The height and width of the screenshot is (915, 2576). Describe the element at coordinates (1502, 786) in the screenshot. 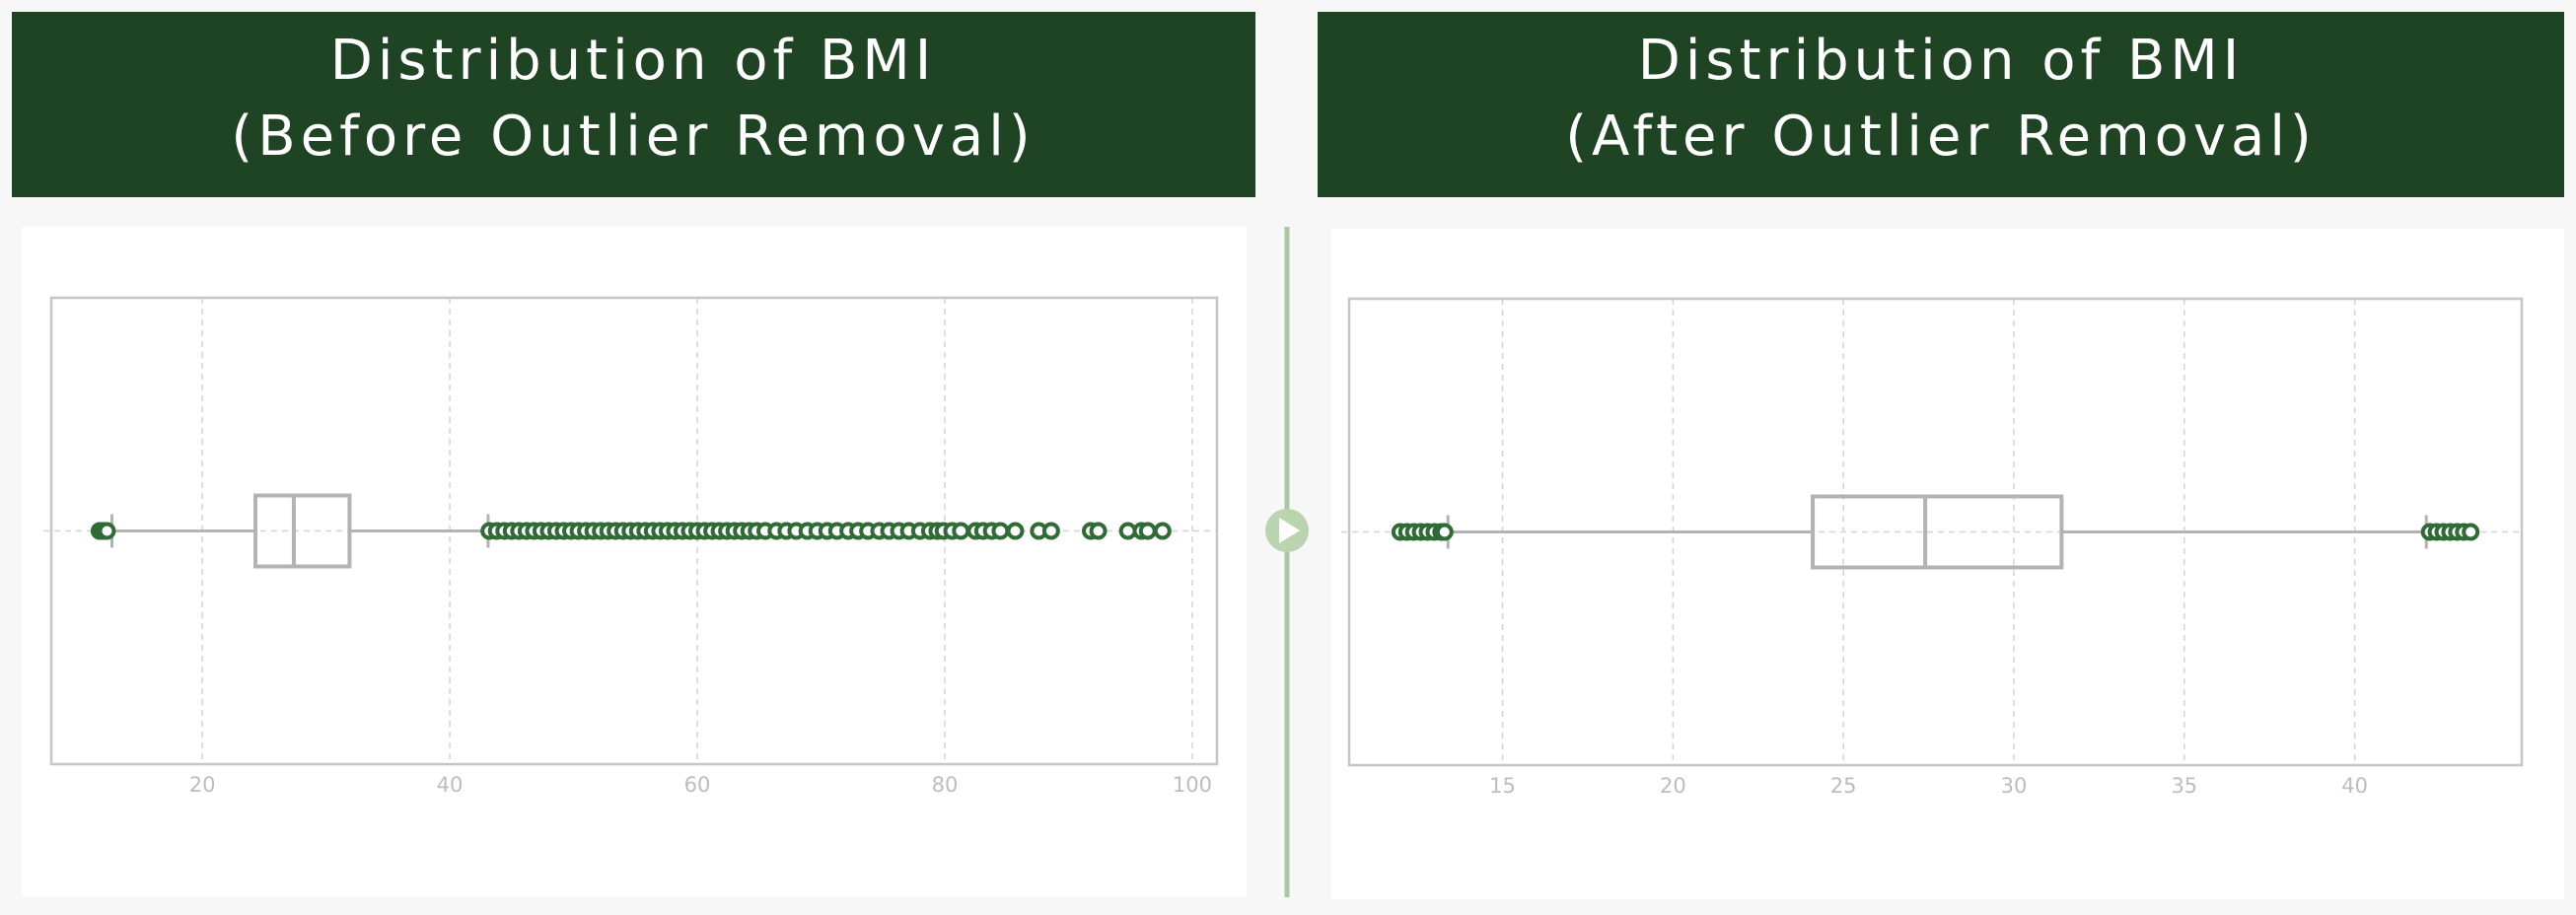

I see `x-tick-label: 15` at that location.